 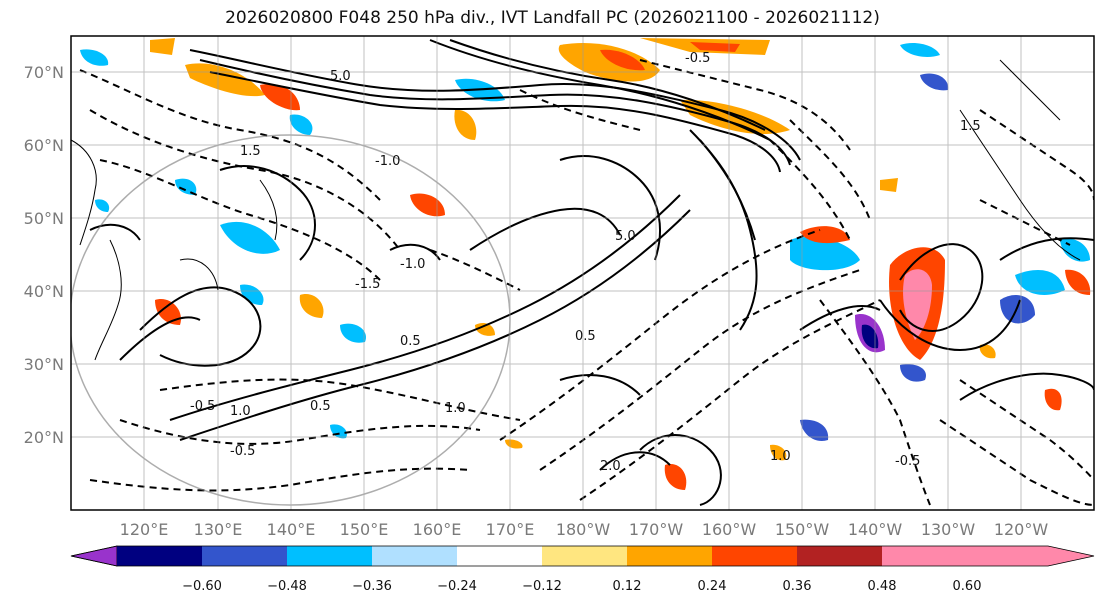 What do you see at coordinates (291, 529) in the screenshot?
I see `lon-label: 140°E` at bounding box center [291, 529].